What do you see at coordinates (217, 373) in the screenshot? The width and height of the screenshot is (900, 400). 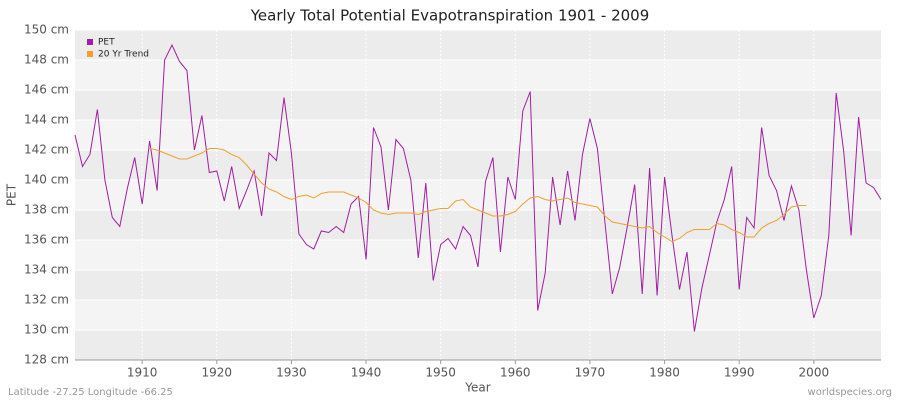 I see `x-tick-label: 1920` at bounding box center [217, 373].